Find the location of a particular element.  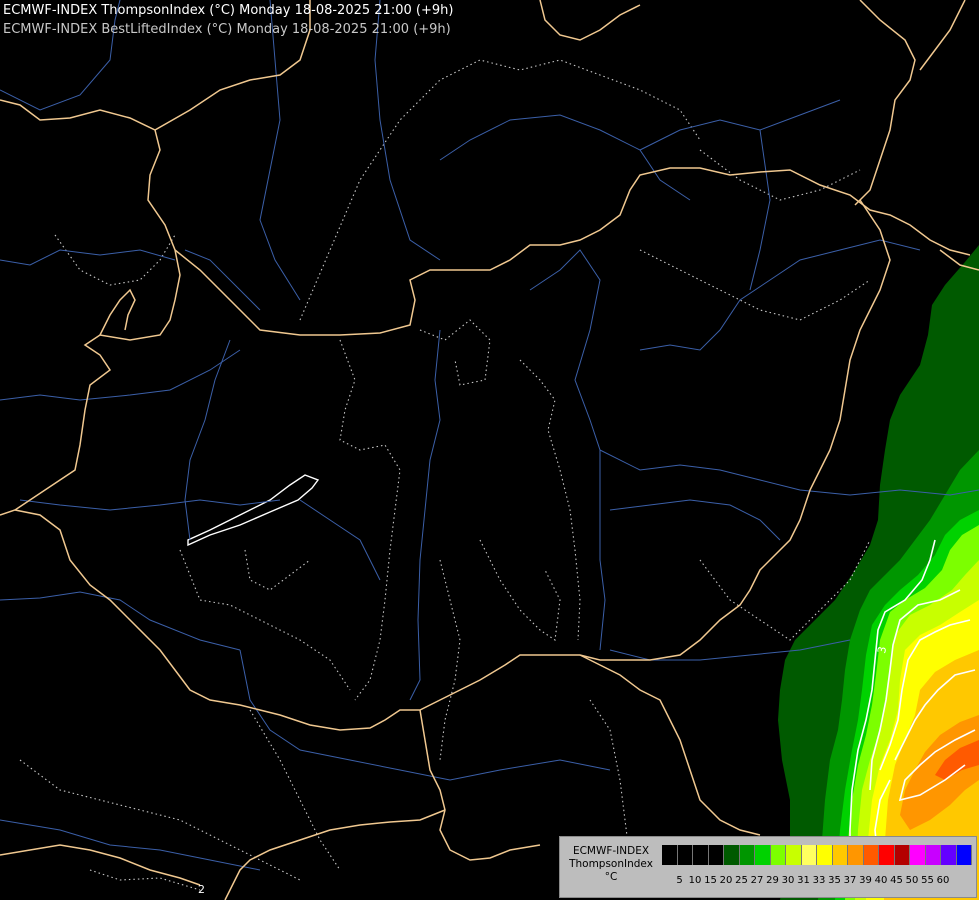

legend-unit: °C is located at coordinates (611, 877).